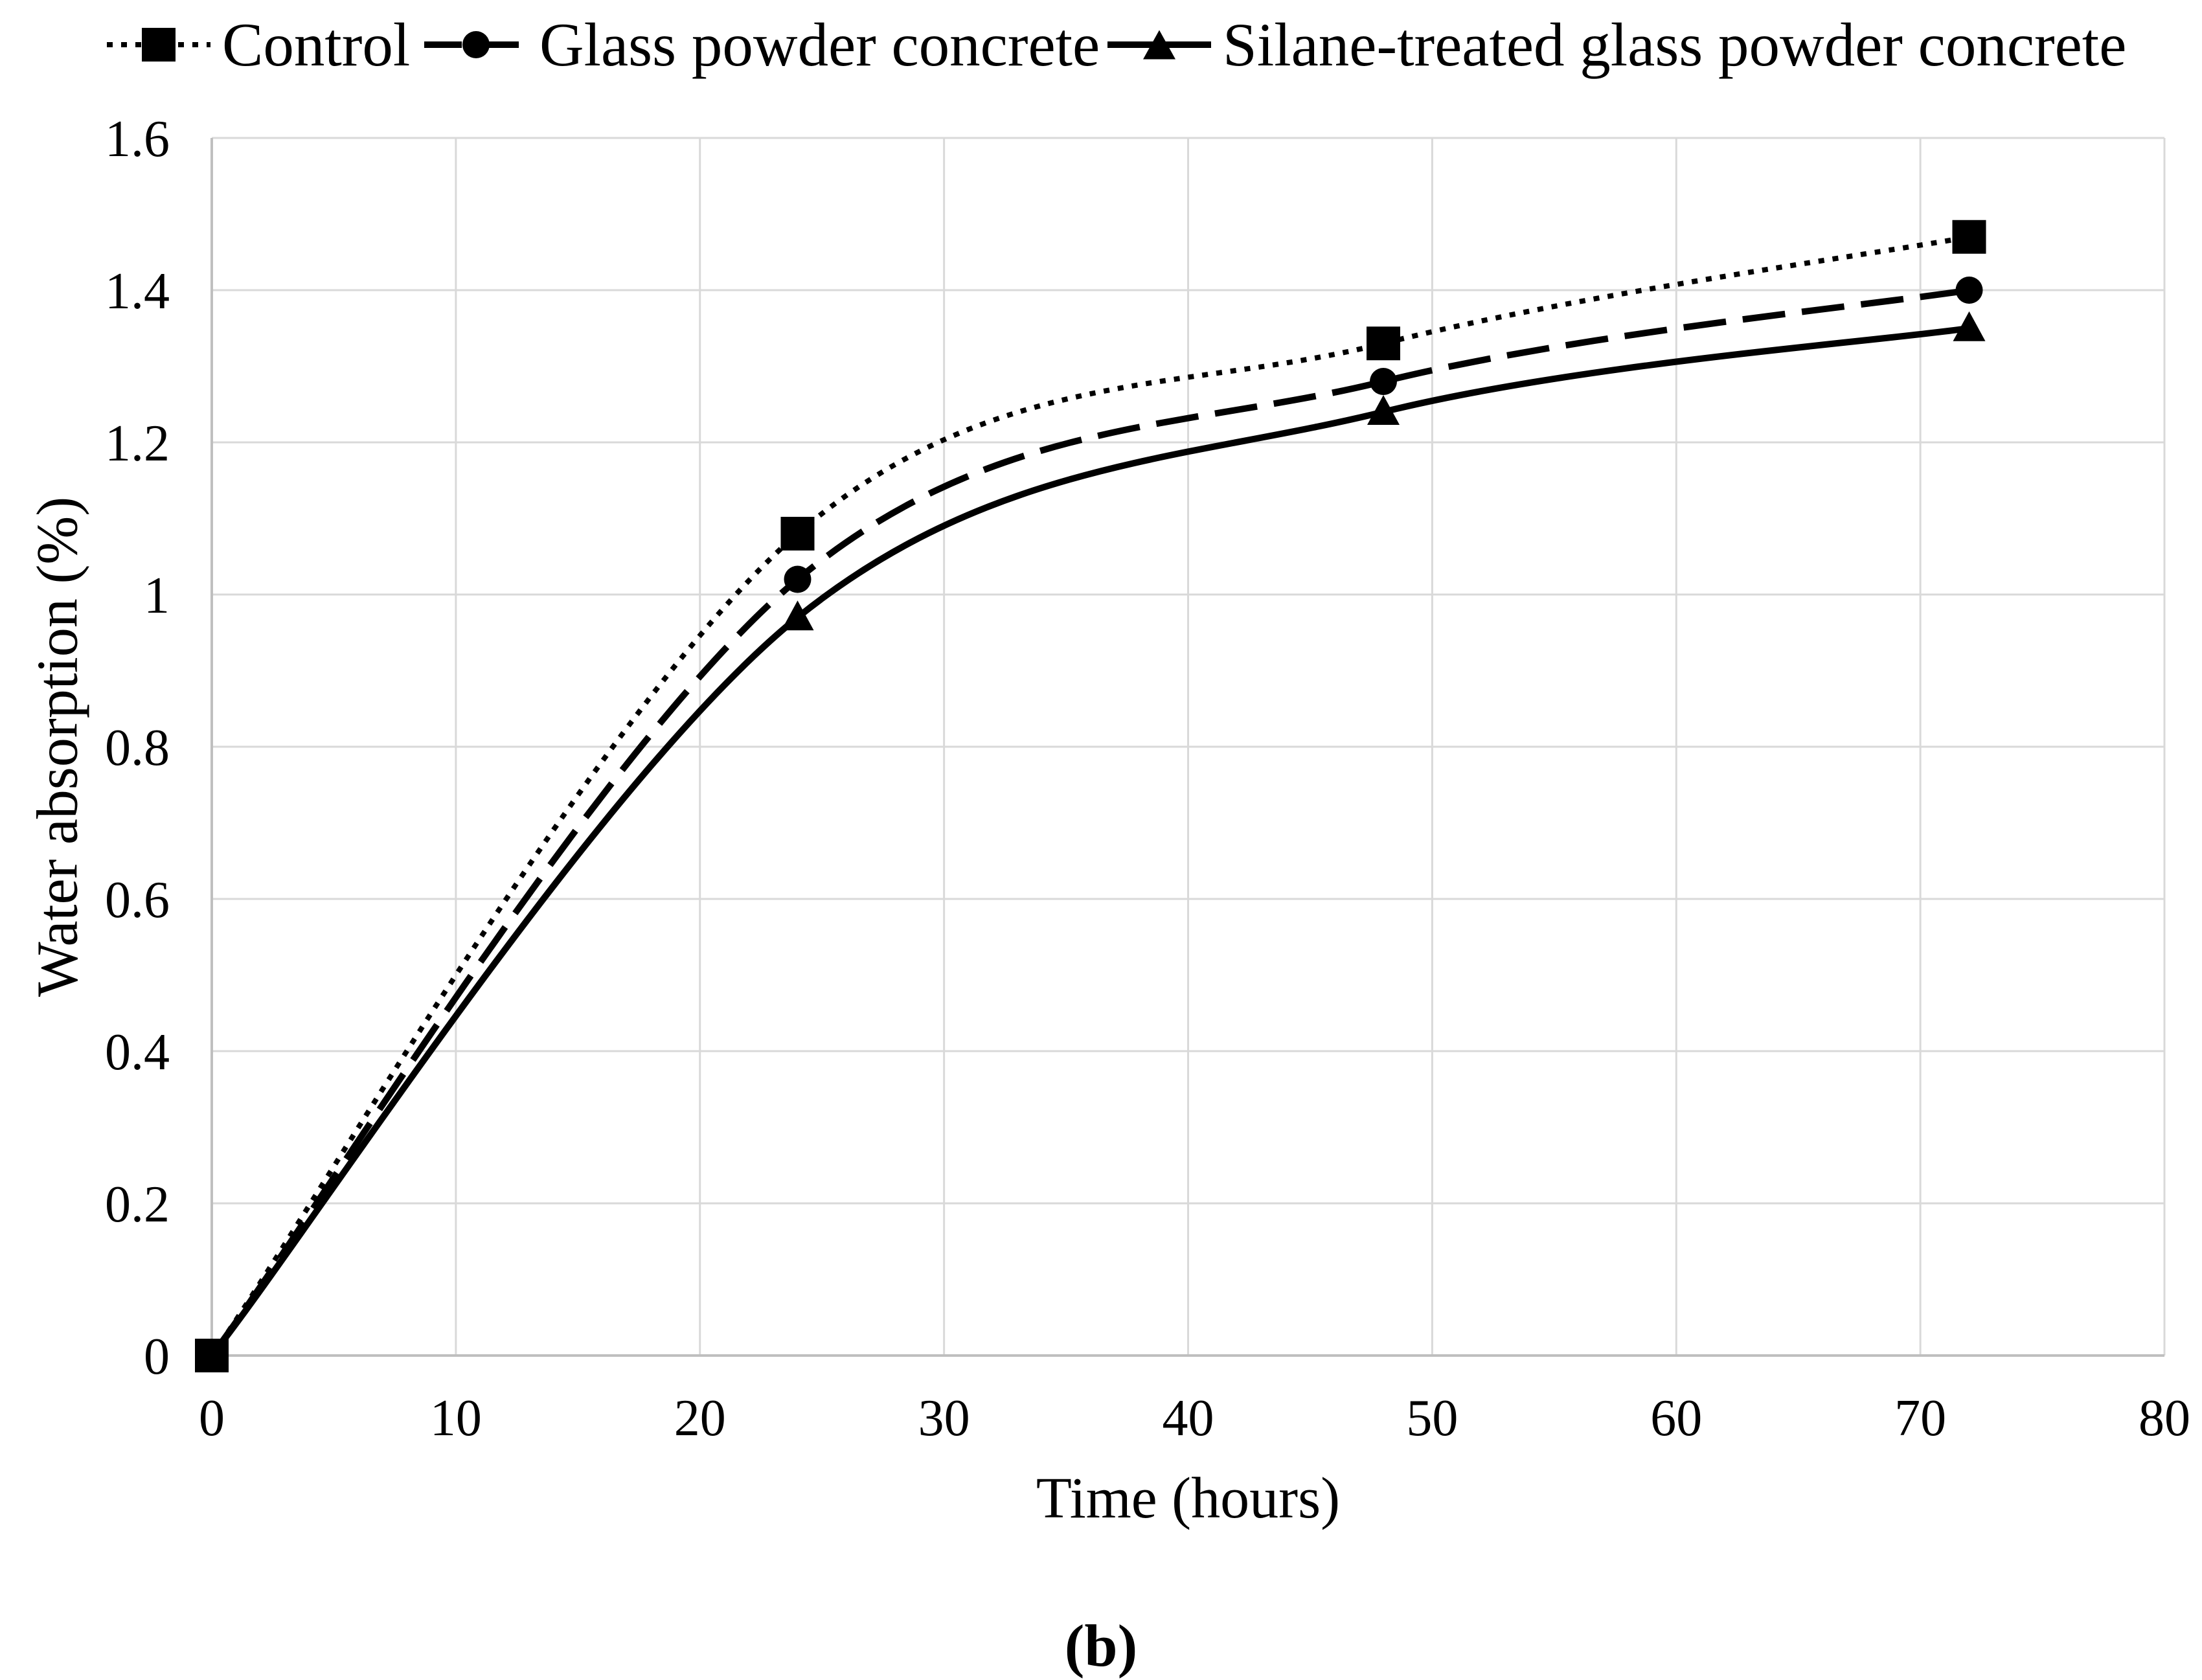 This screenshot has width=2202, height=1680. I want to click on dashed-line-sample, so click(476, 44).